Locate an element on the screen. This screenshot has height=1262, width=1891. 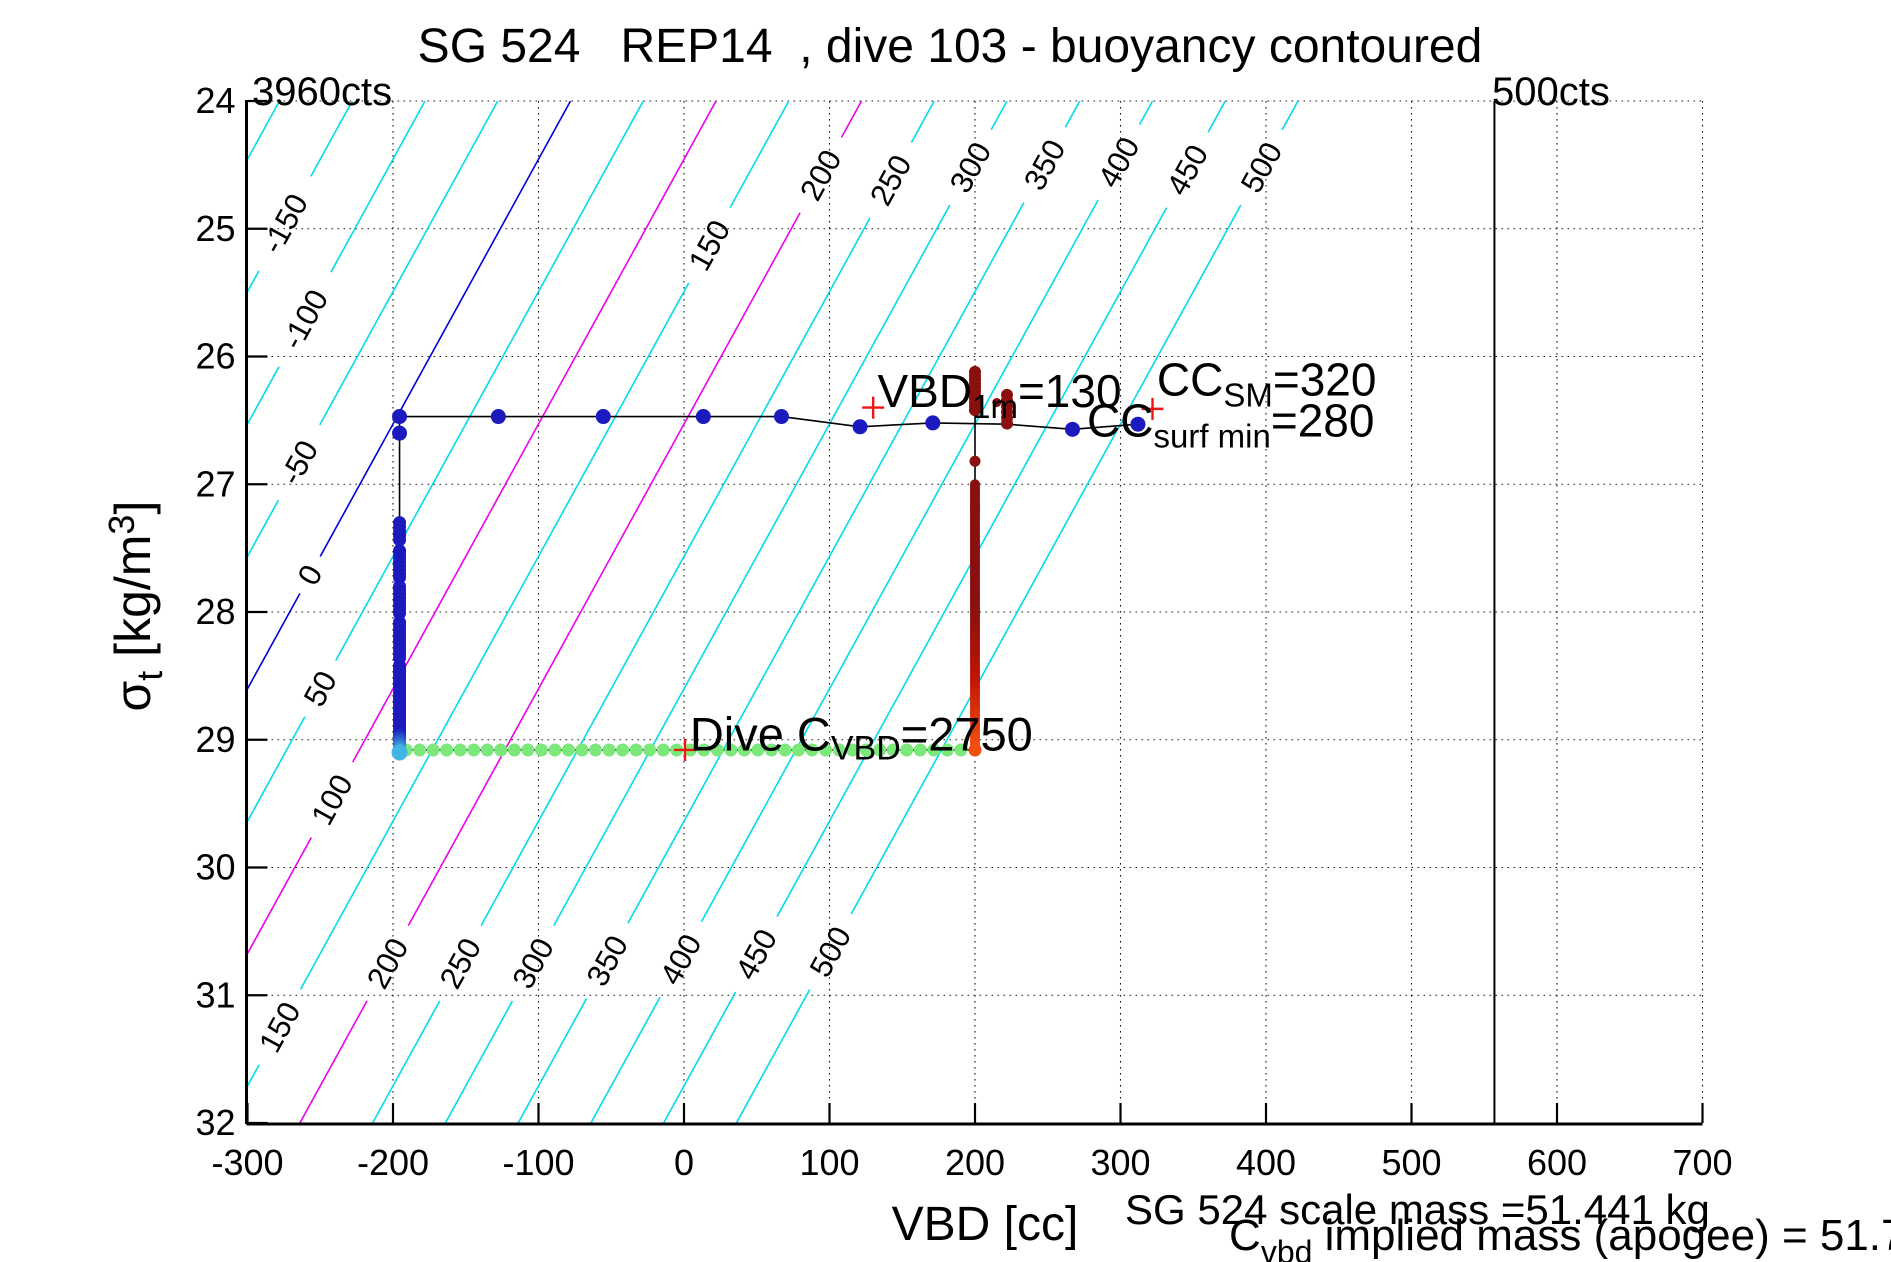
x-tick-label: 600 is located at coordinates (1557, 1162).